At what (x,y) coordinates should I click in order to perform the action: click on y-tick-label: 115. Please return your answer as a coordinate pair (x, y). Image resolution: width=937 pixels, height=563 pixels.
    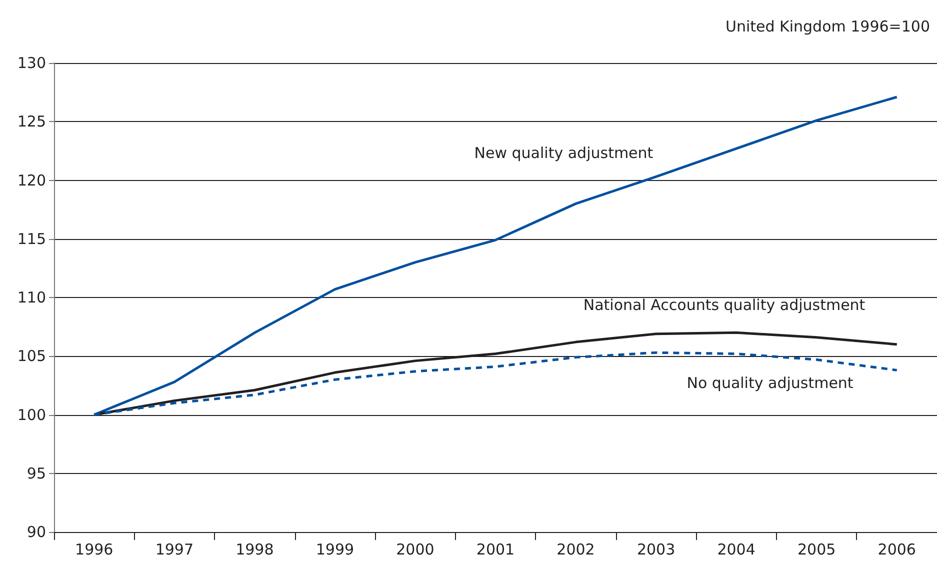
    Looking at the image, I should click on (31, 239).